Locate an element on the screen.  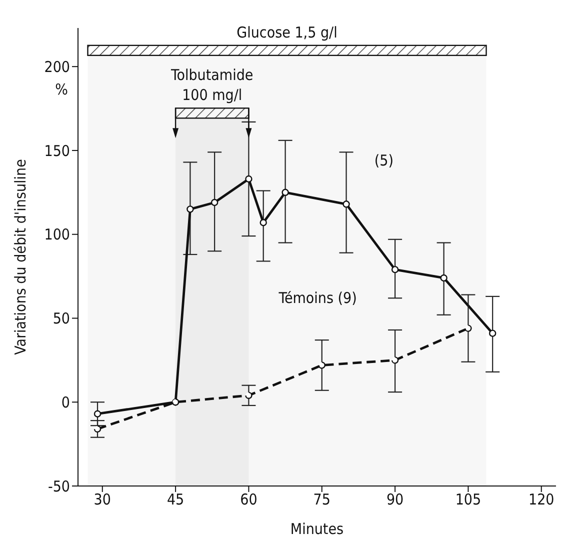
y-tick-label: 100 is located at coordinates (57, 235).